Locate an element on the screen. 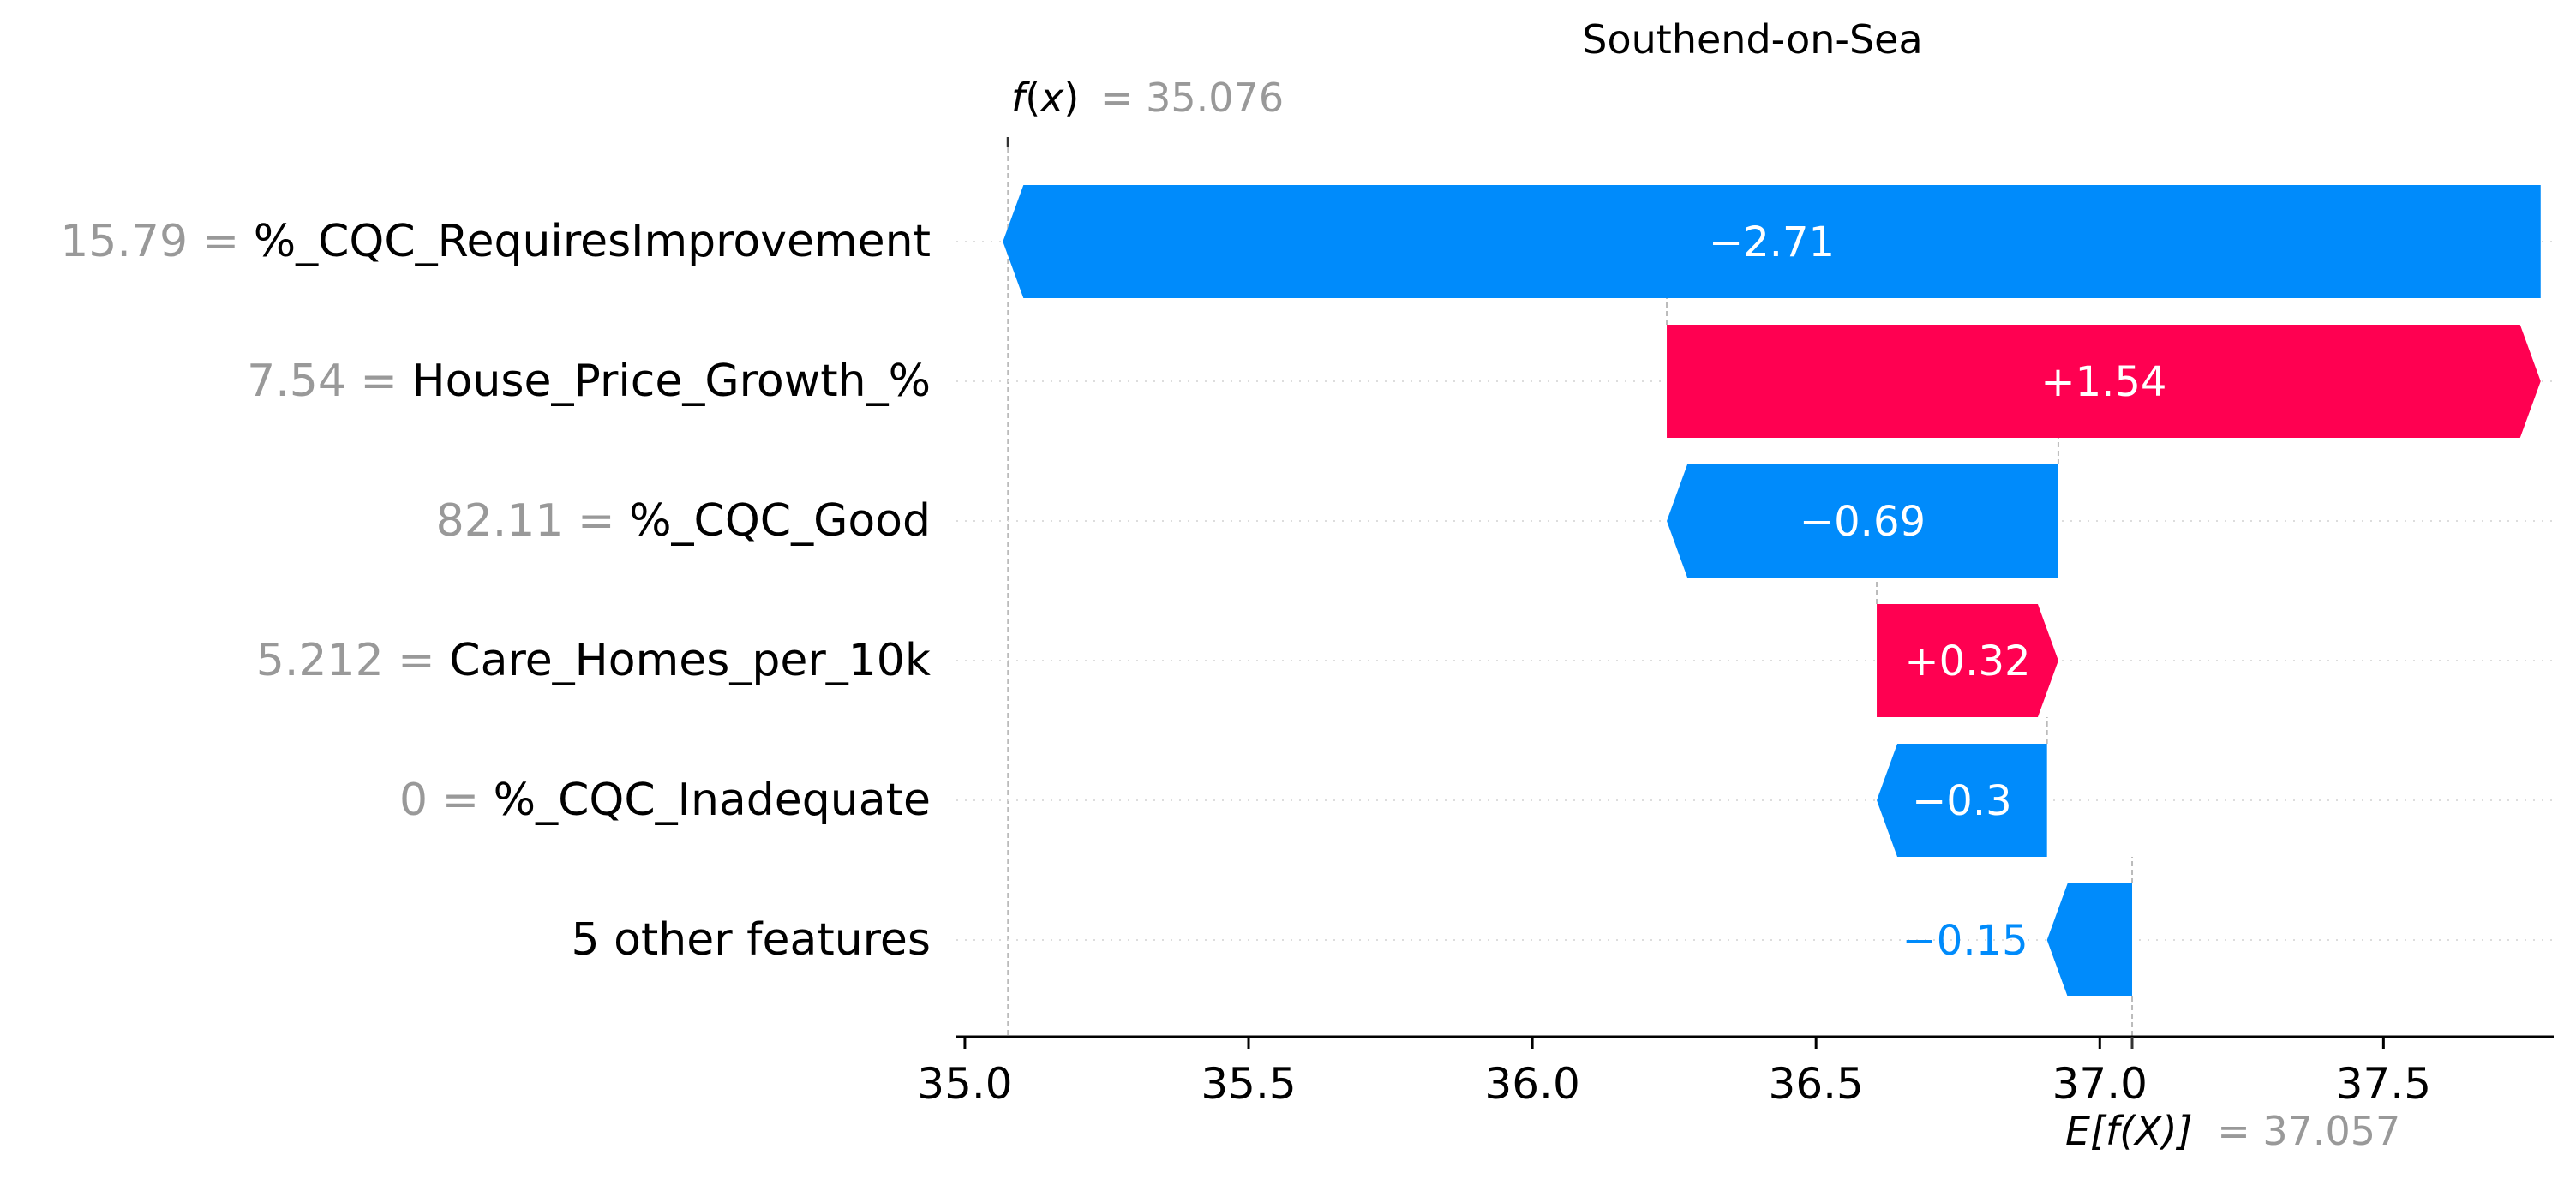 The width and height of the screenshot is (2576, 1179). feature-value: 5.212 = is located at coordinates (353, 660).